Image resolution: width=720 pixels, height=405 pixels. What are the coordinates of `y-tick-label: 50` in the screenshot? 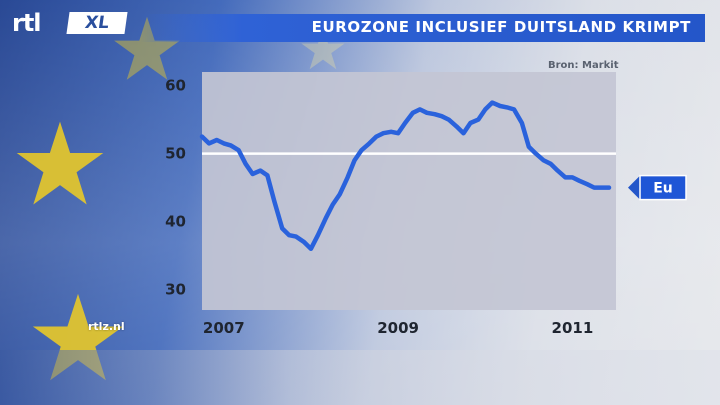 It's located at (175, 154).